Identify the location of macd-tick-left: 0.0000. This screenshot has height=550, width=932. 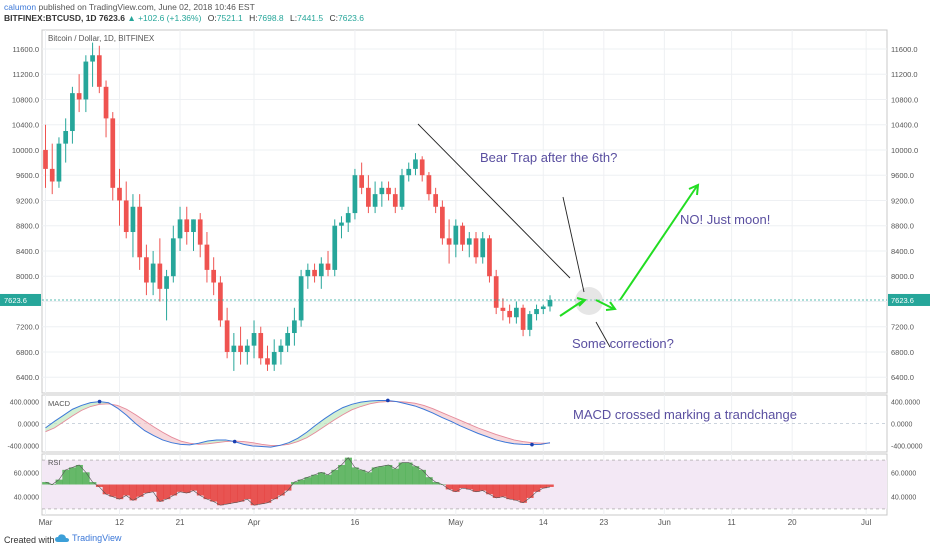
(29, 425).